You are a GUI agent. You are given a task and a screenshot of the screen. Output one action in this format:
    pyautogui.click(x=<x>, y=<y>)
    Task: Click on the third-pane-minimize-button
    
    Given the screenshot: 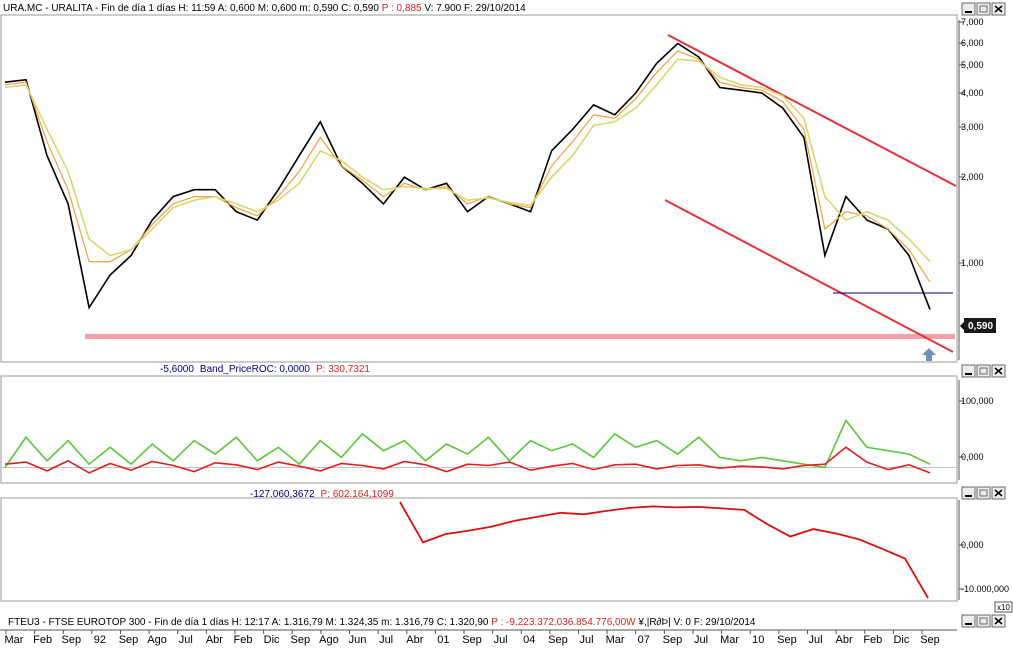 What is the action you would take?
    pyautogui.click(x=968, y=493)
    